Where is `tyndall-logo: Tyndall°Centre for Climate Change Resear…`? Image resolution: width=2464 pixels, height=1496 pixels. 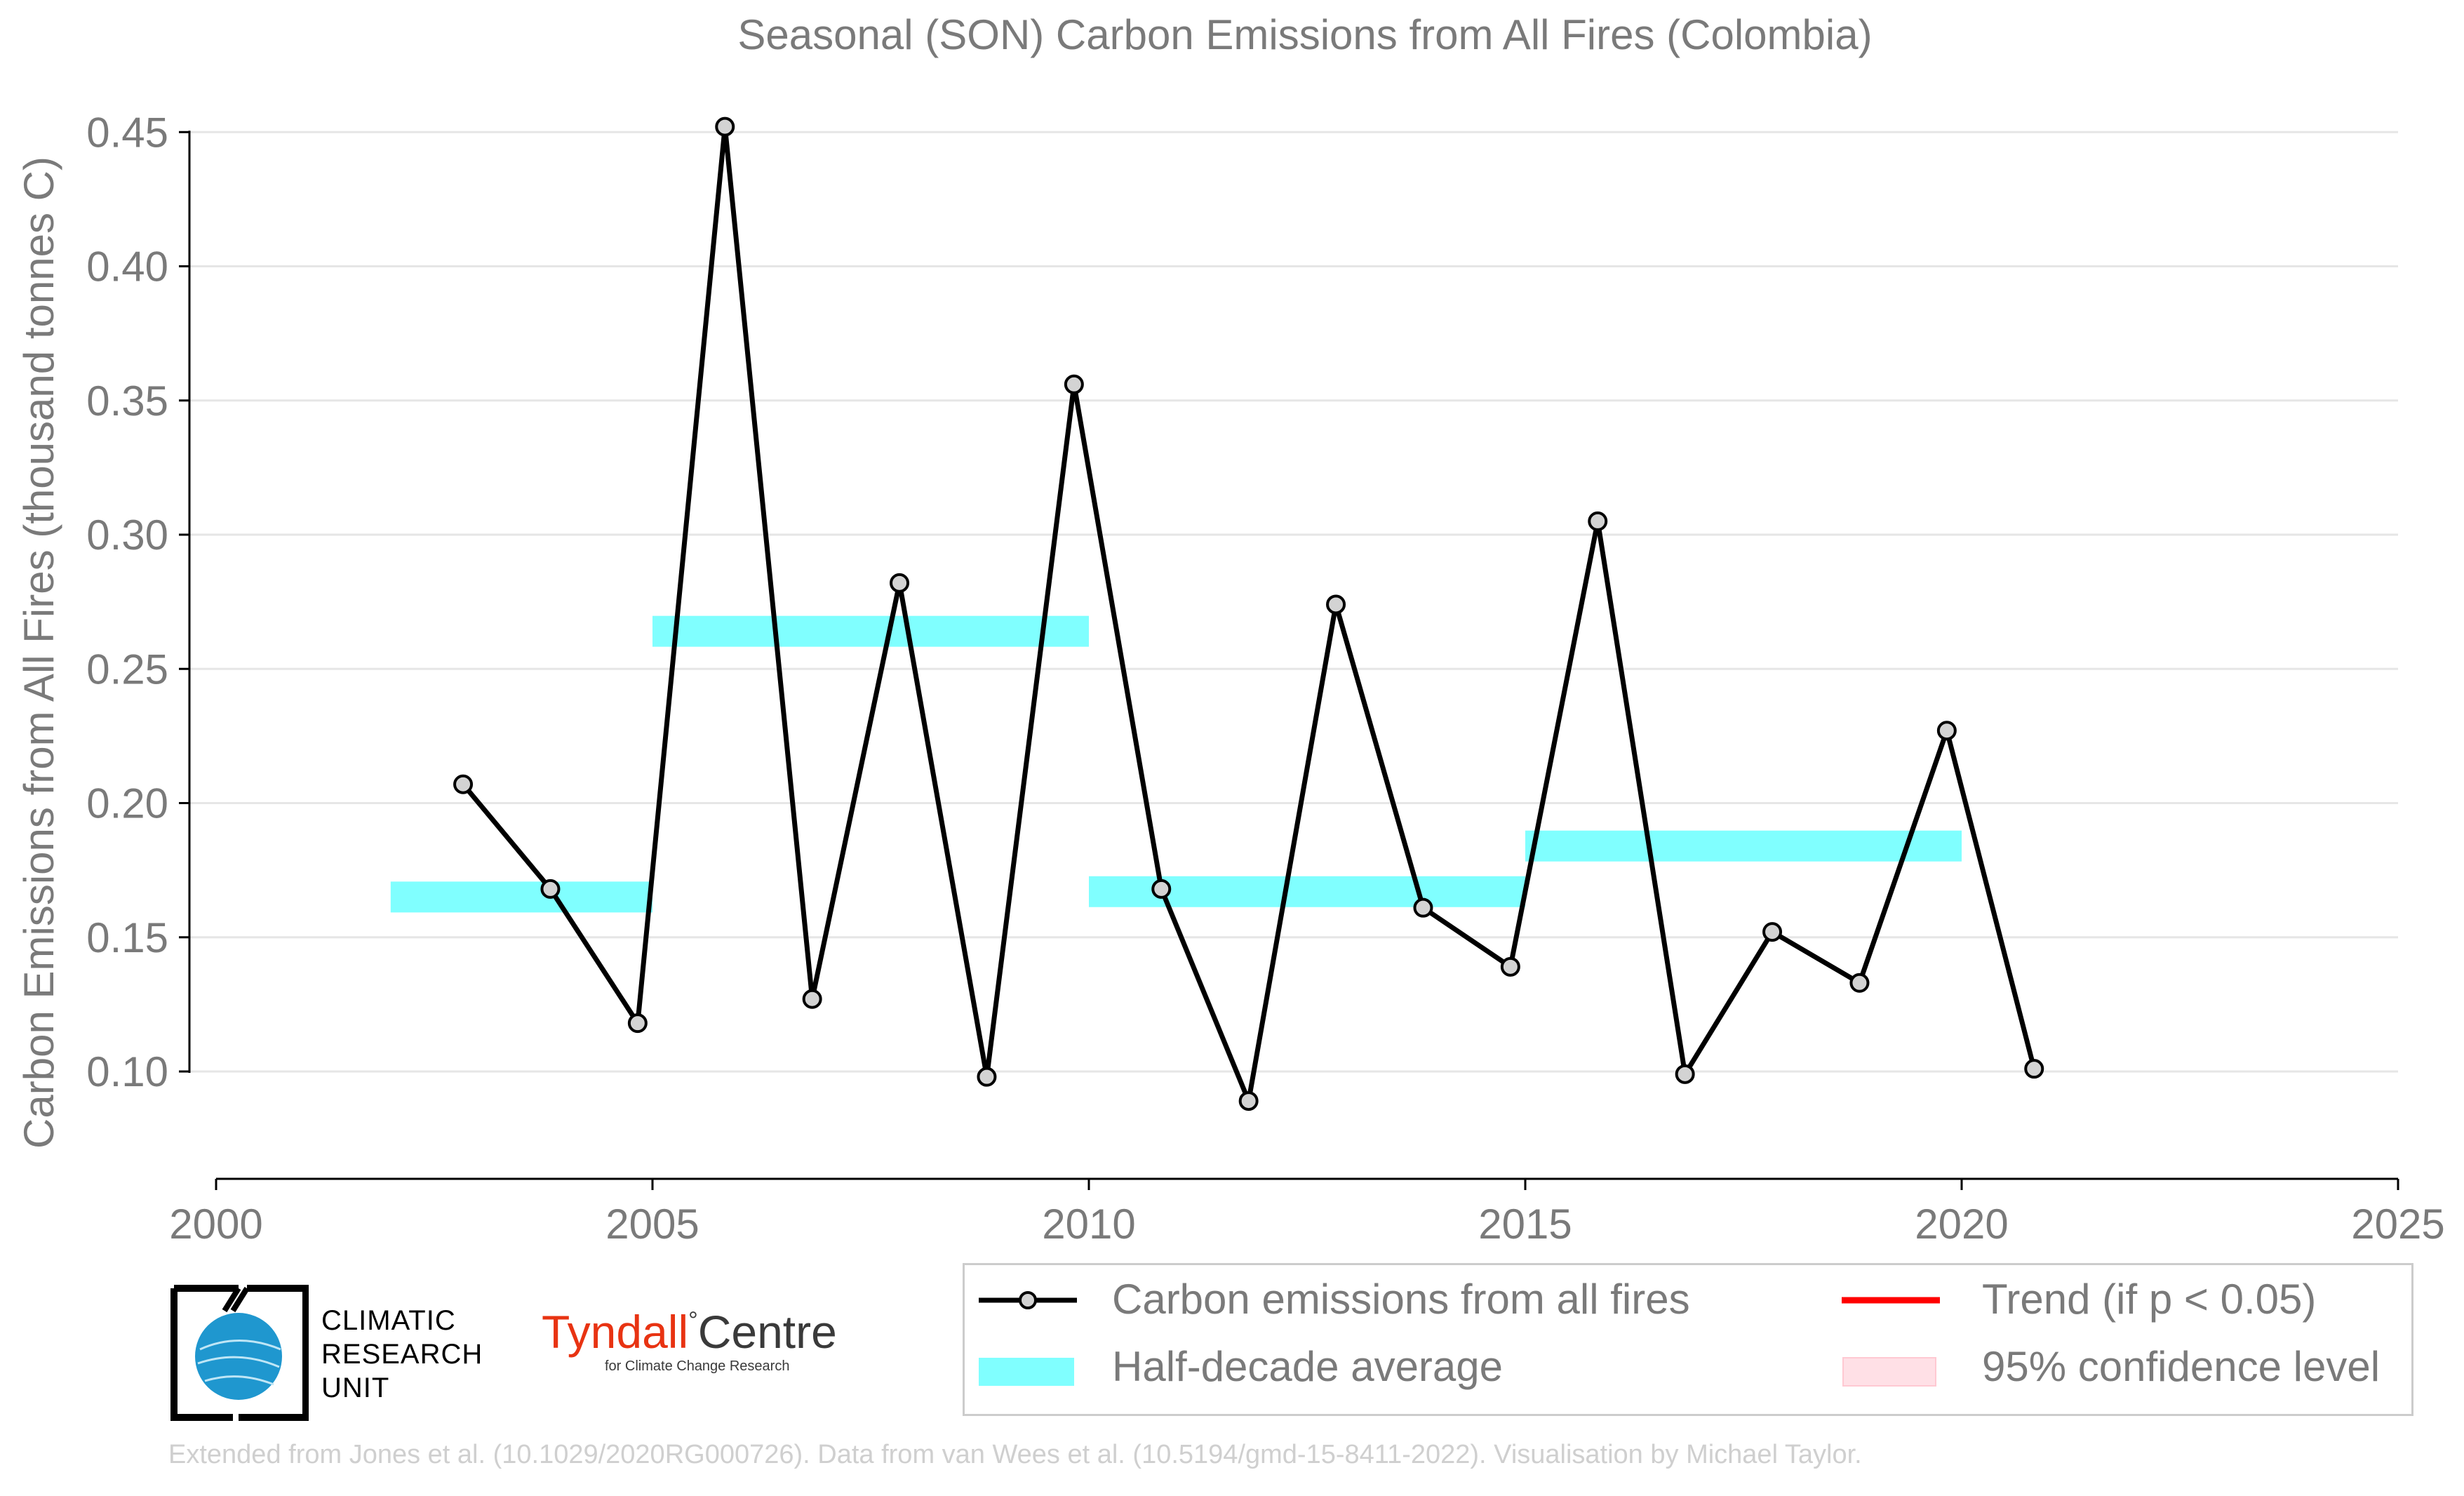
tyndall-logo: Tyndall°Centre for Climate Change Resear… is located at coordinates (696, 1347).